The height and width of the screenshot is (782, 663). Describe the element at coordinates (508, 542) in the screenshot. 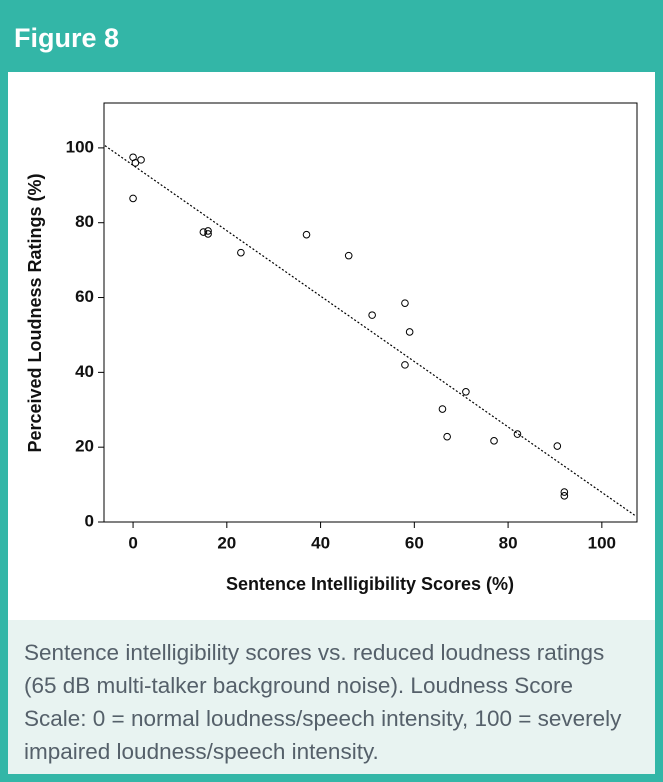

I see `x-tick-label: 80` at that location.